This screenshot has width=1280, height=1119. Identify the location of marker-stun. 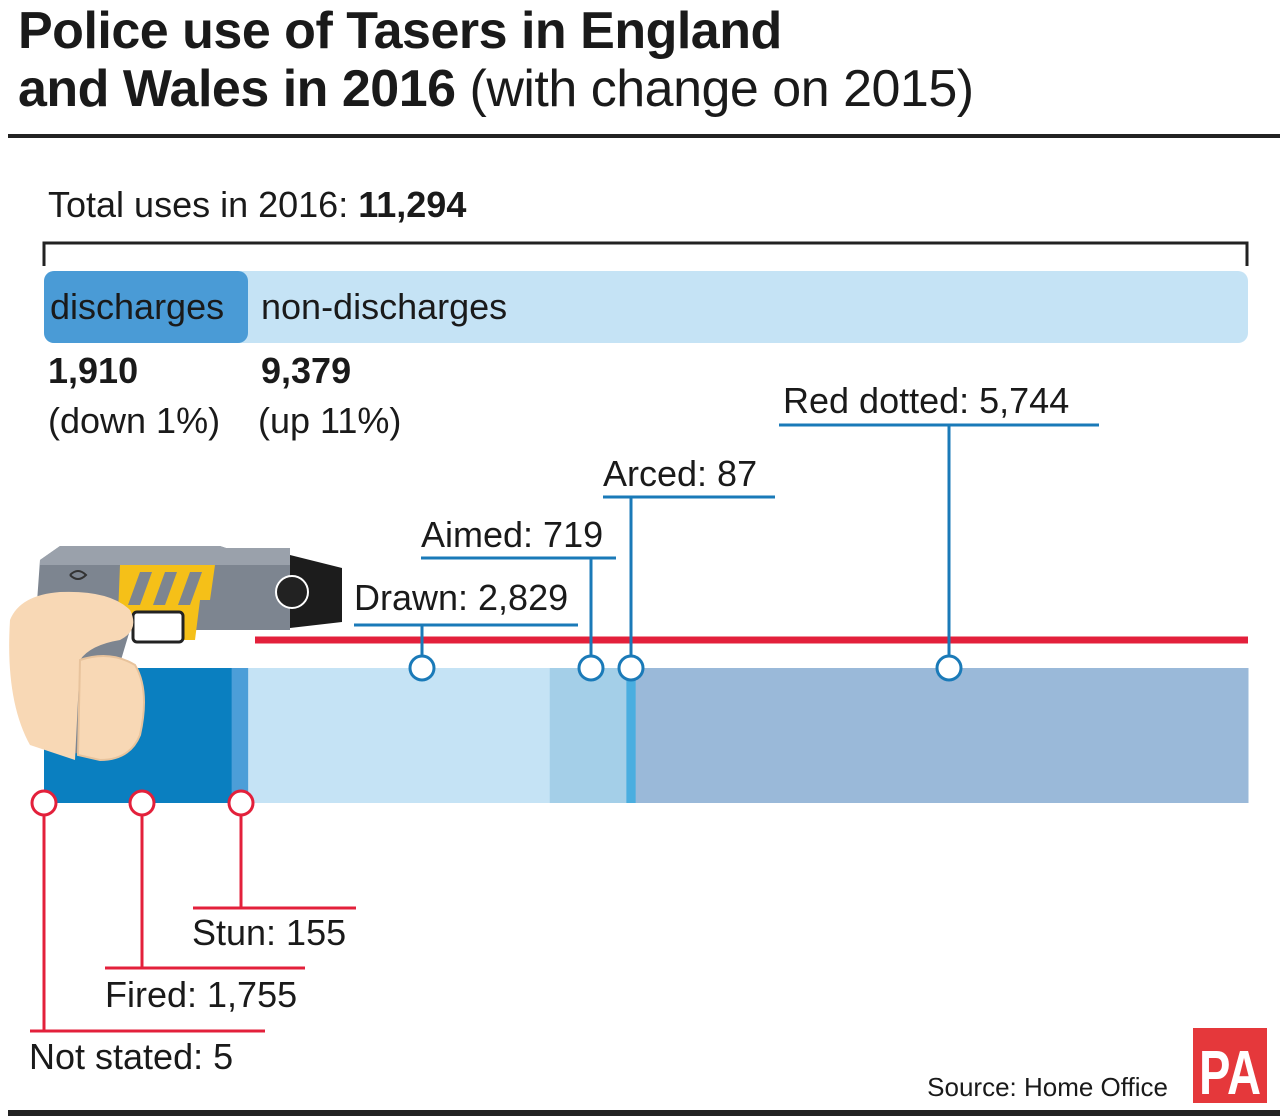
(241, 803).